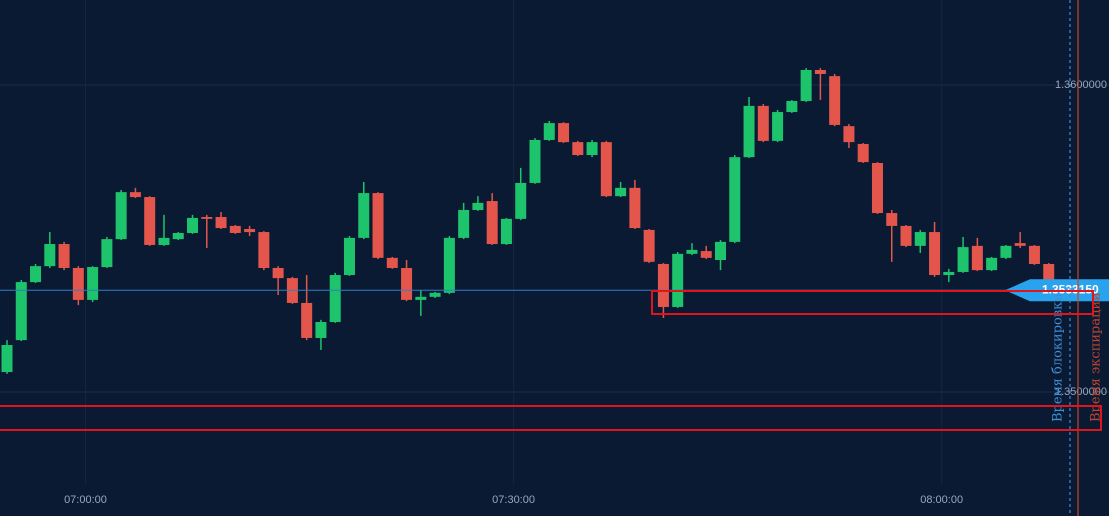 This screenshot has height=516, width=1109. Describe the element at coordinates (85, 500) in the screenshot. I see `x-tick-label: 07:00:00` at that location.